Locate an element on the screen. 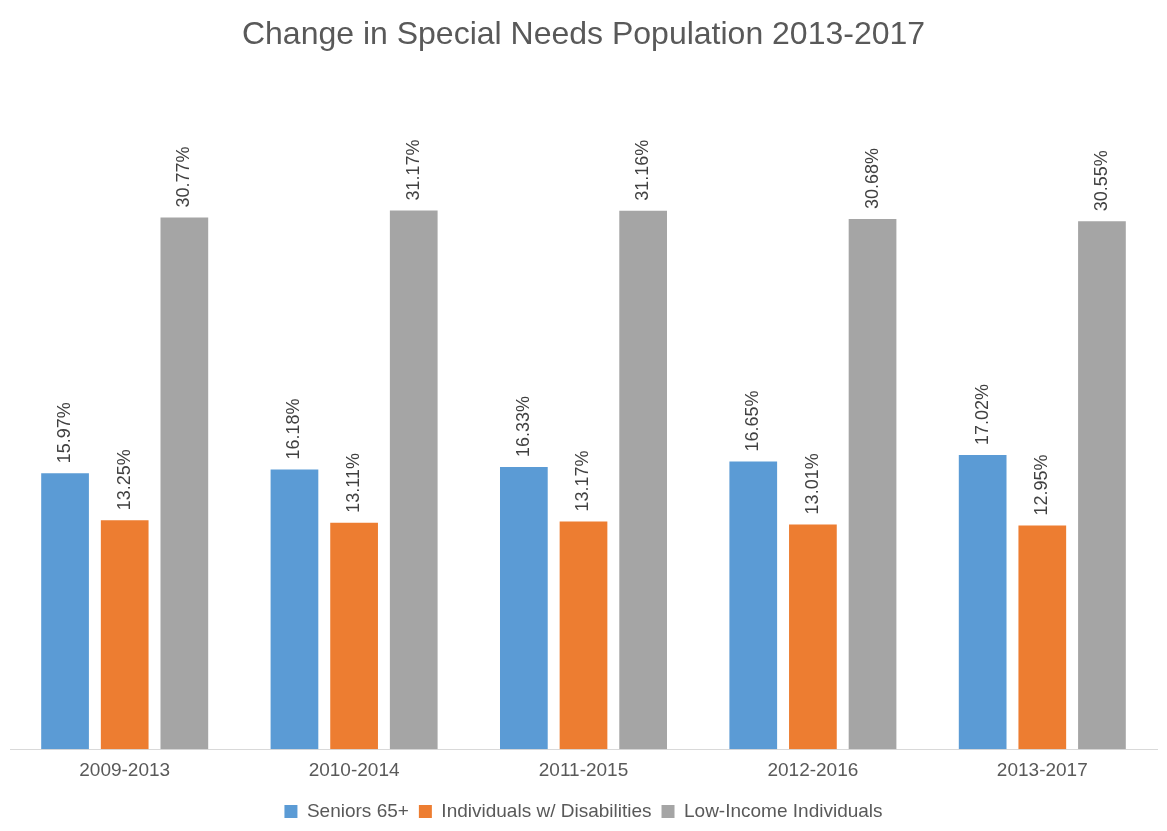  legend-label: Seniors 65+ is located at coordinates (357, 810).